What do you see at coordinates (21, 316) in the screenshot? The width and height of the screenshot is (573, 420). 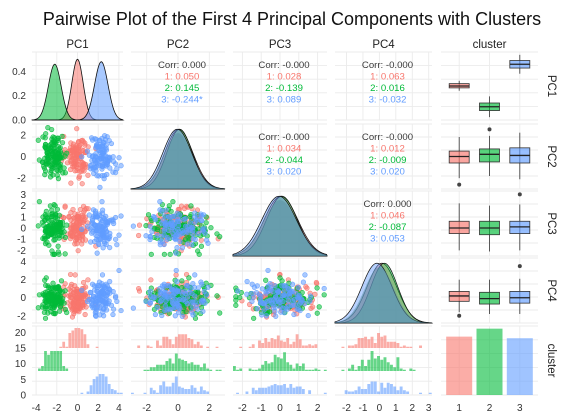 I see `y-tick-label: -2` at bounding box center [21, 316].